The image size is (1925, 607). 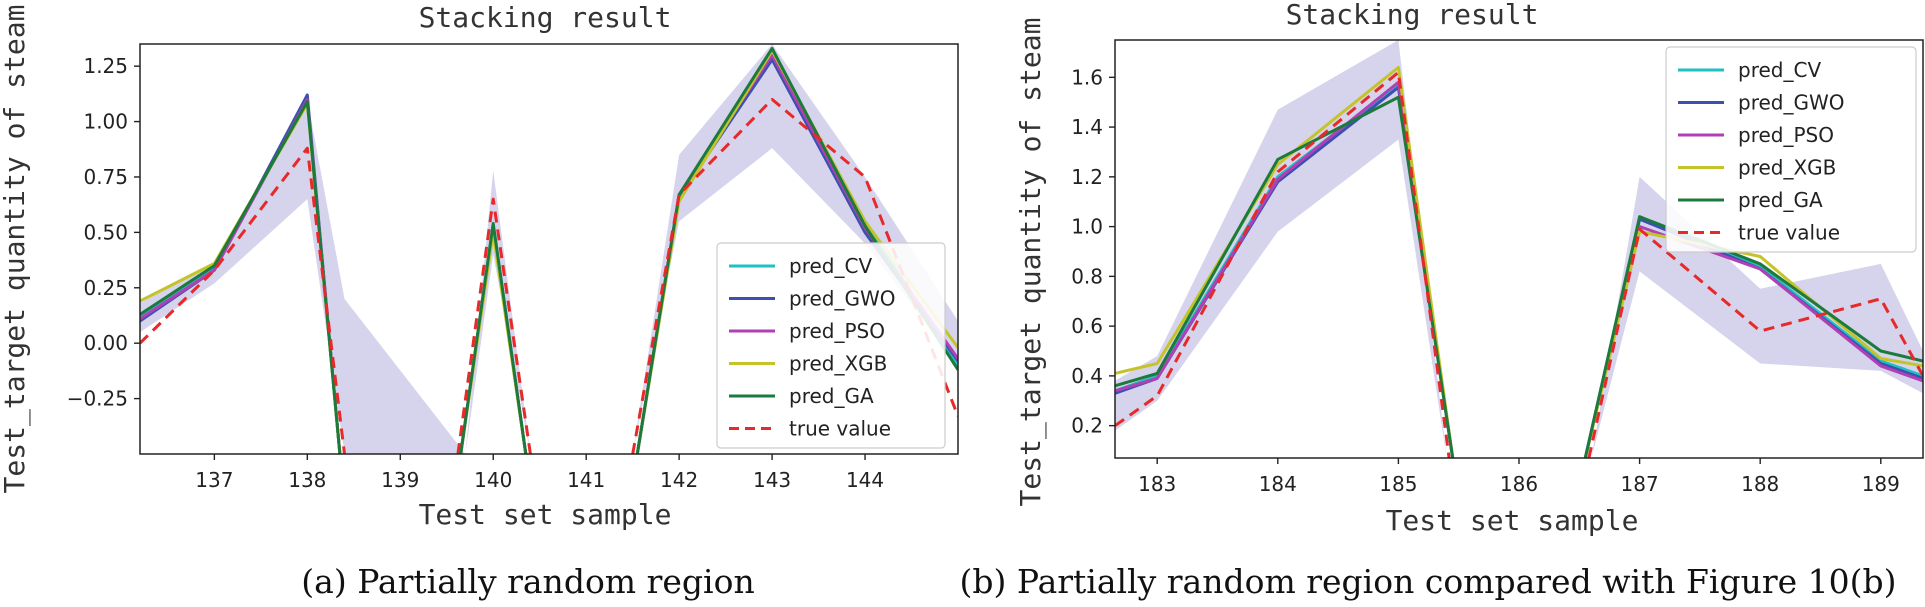 I want to click on x-tick-label: 187, so click(x=1640, y=484).